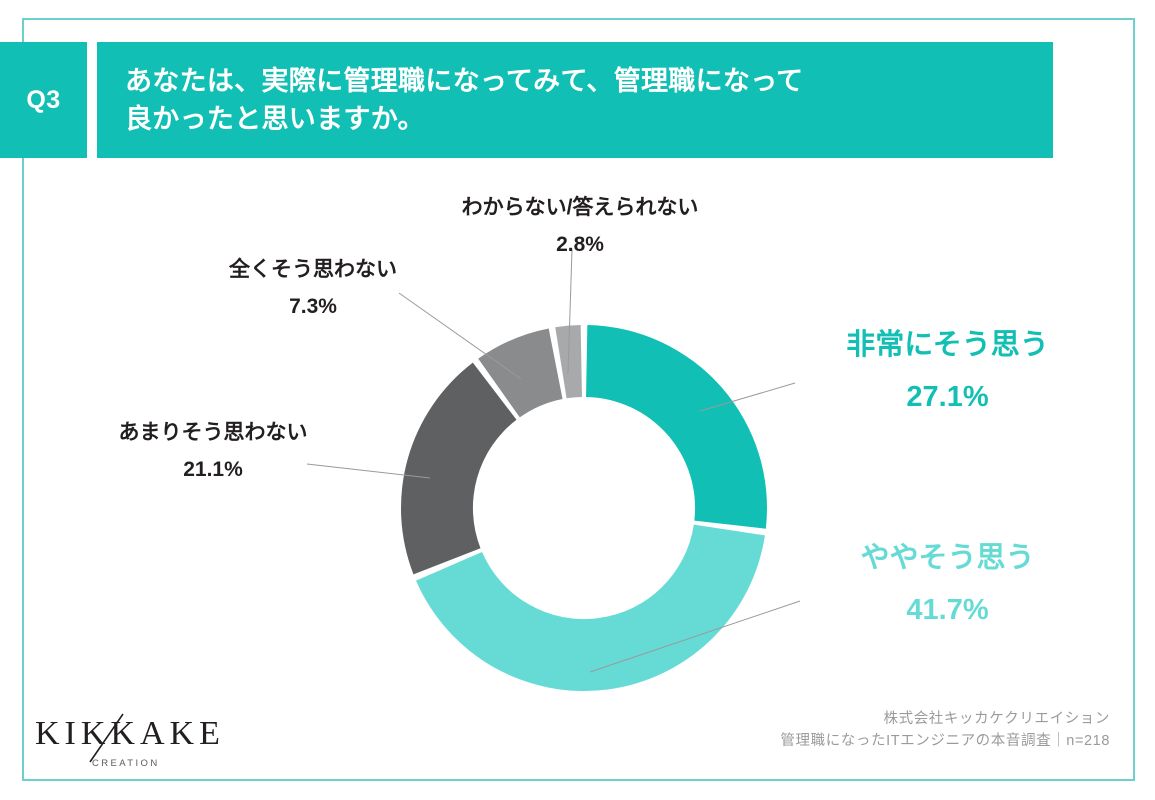 This screenshot has height=800, width=1155. What do you see at coordinates (947, 610) in the screenshot?
I see `callout-somewhat-value: 41.7%` at bounding box center [947, 610].